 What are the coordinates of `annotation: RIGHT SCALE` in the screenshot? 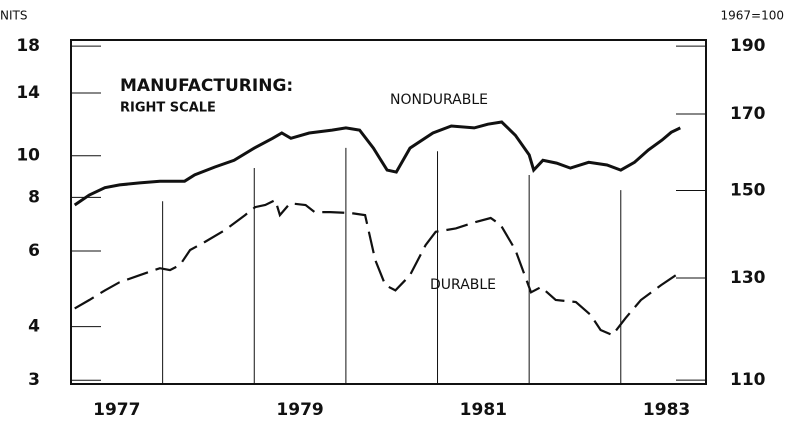 It's located at (168, 108).